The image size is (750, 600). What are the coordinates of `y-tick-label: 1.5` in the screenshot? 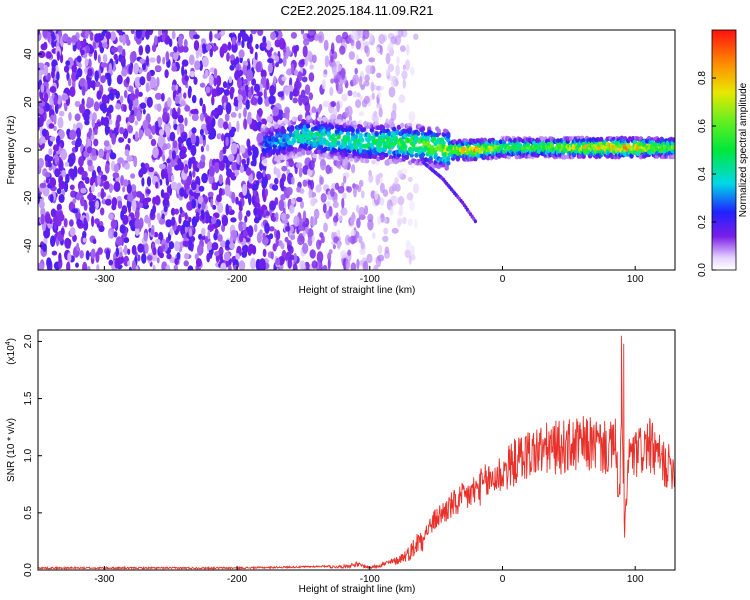 It's located at (28, 398).